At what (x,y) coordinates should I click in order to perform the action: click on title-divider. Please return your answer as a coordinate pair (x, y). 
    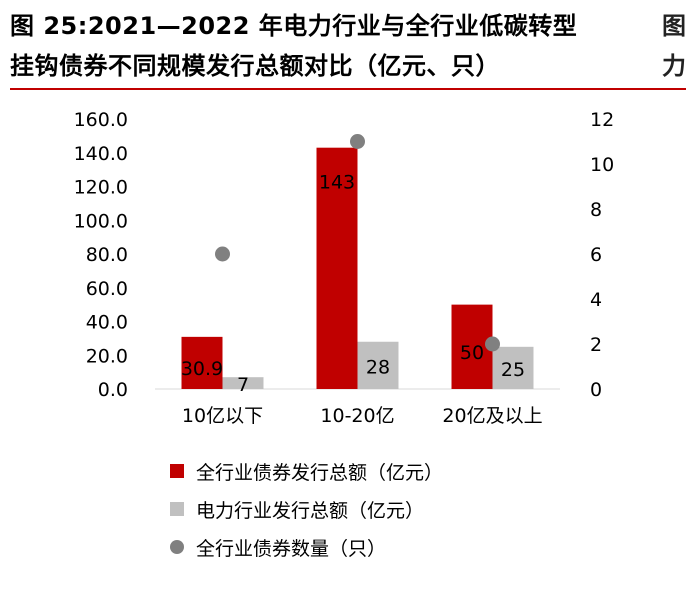
    Looking at the image, I should click on (348, 89).